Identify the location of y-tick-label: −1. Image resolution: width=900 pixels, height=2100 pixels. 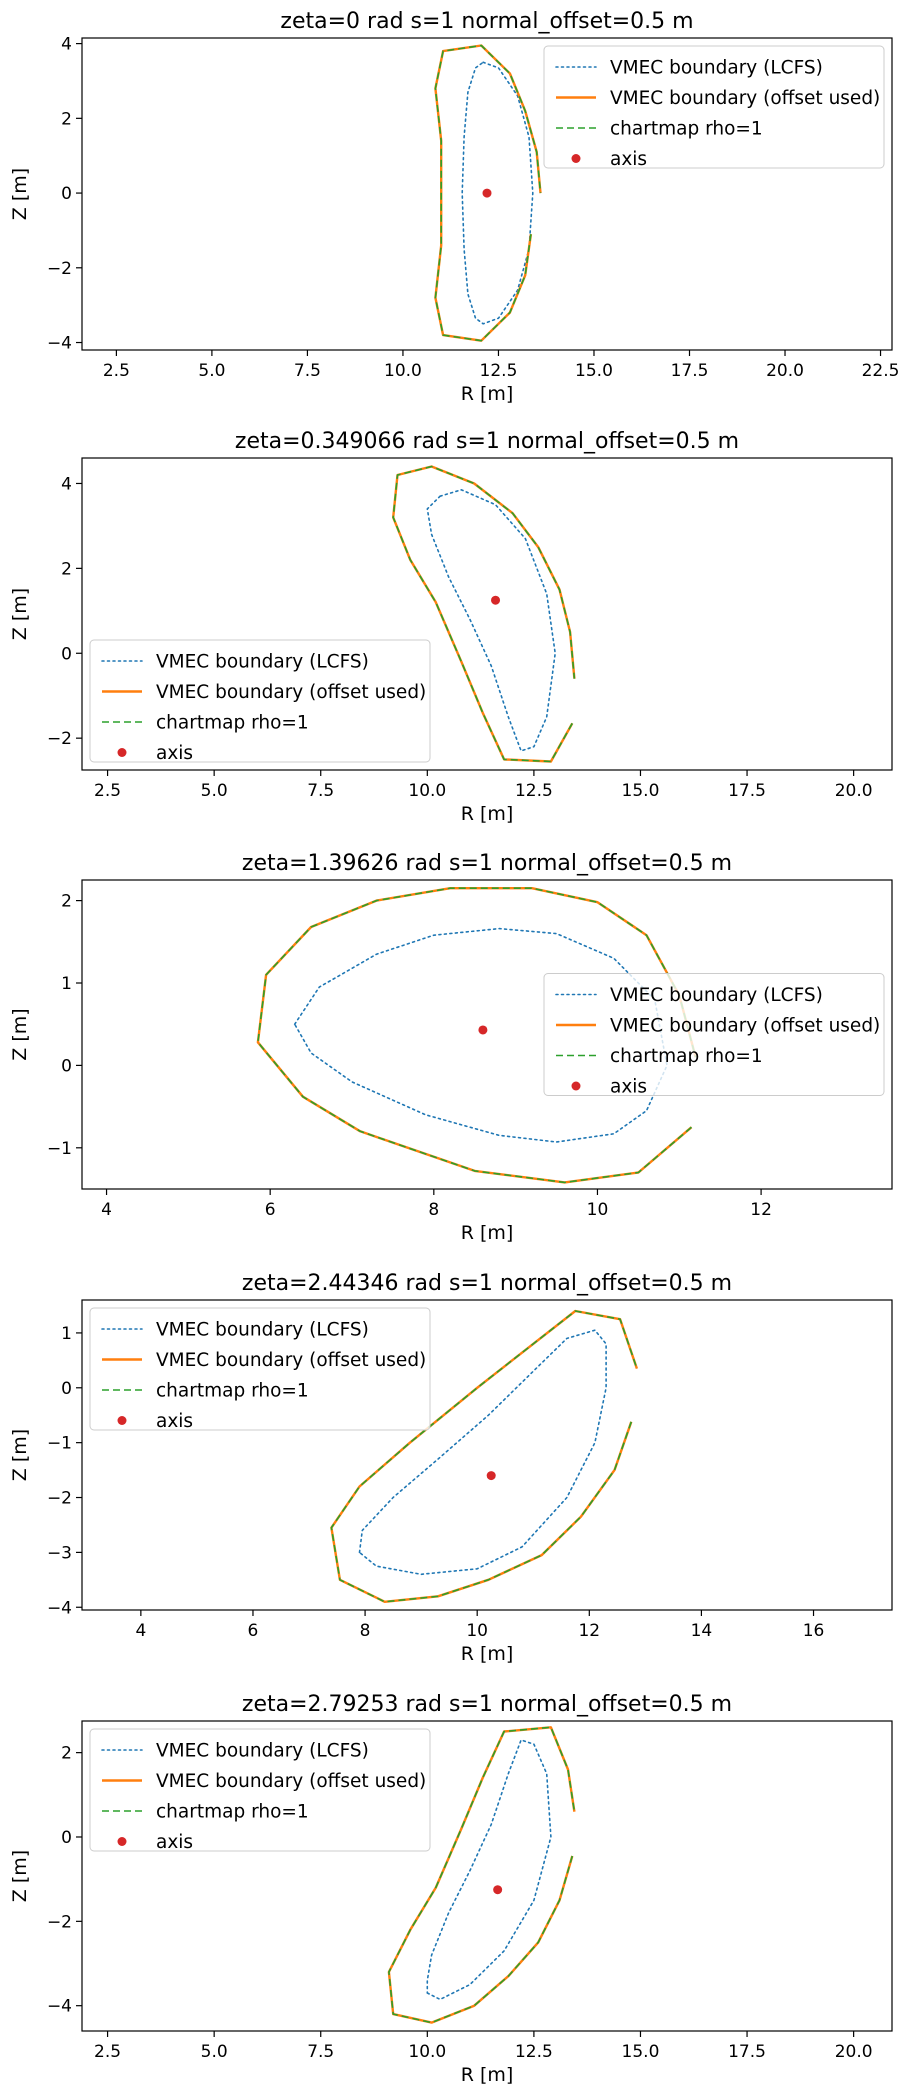
(59, 1149).